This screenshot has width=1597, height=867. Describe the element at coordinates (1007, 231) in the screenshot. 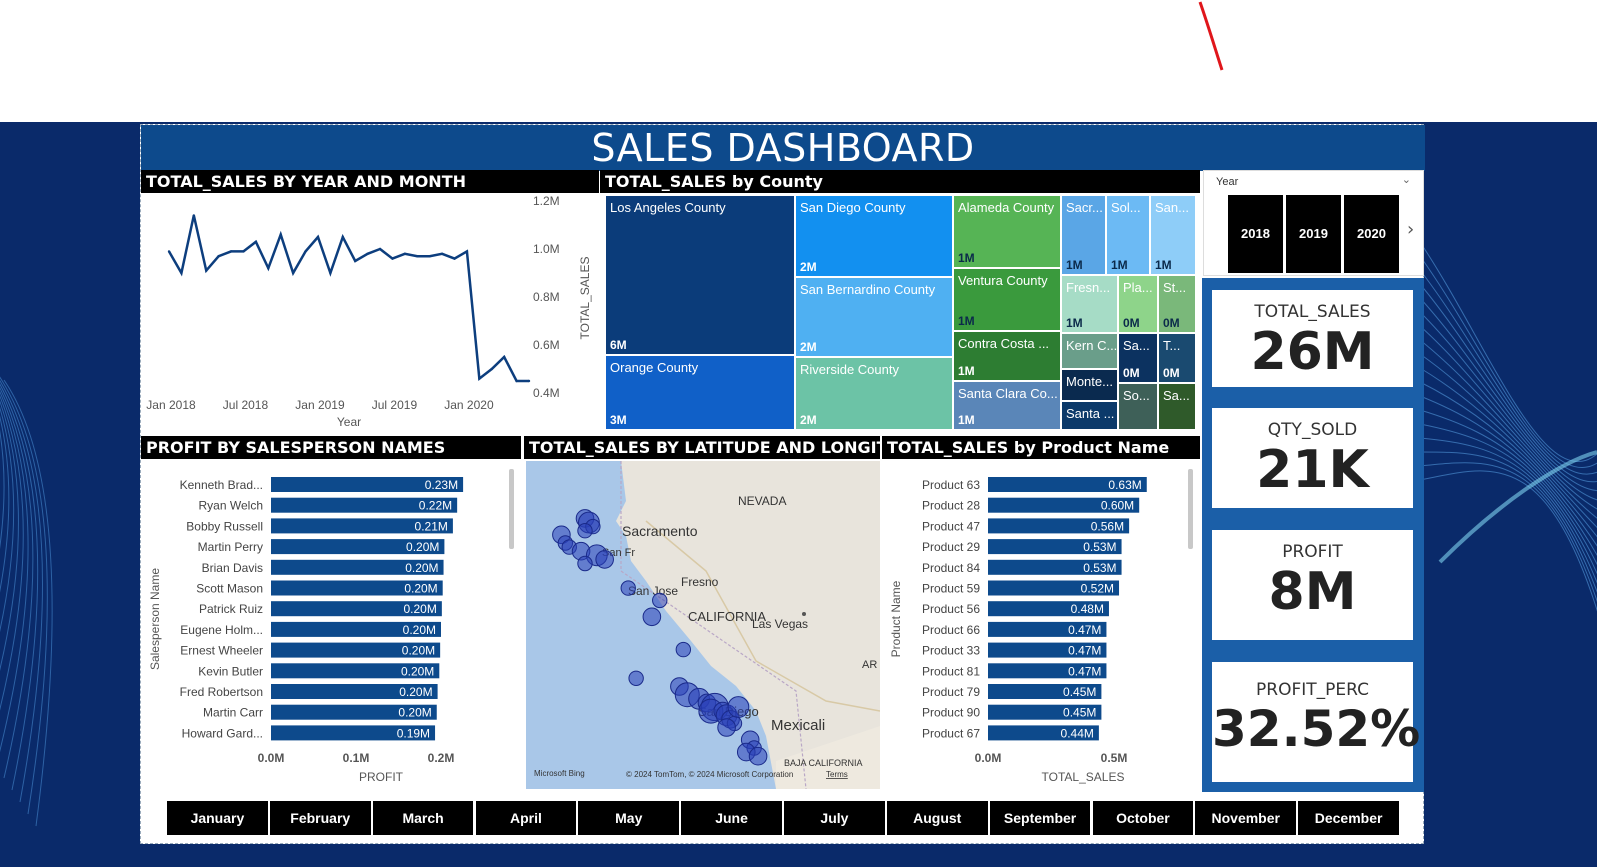

I see `treemap-cell: Alameda County 1M` at that location.